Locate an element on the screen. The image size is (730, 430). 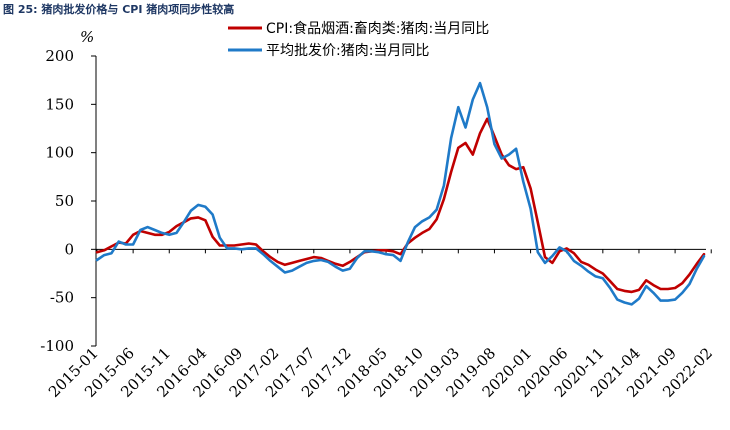
y-tick-label: 0 is located at coordinates (69, 249).